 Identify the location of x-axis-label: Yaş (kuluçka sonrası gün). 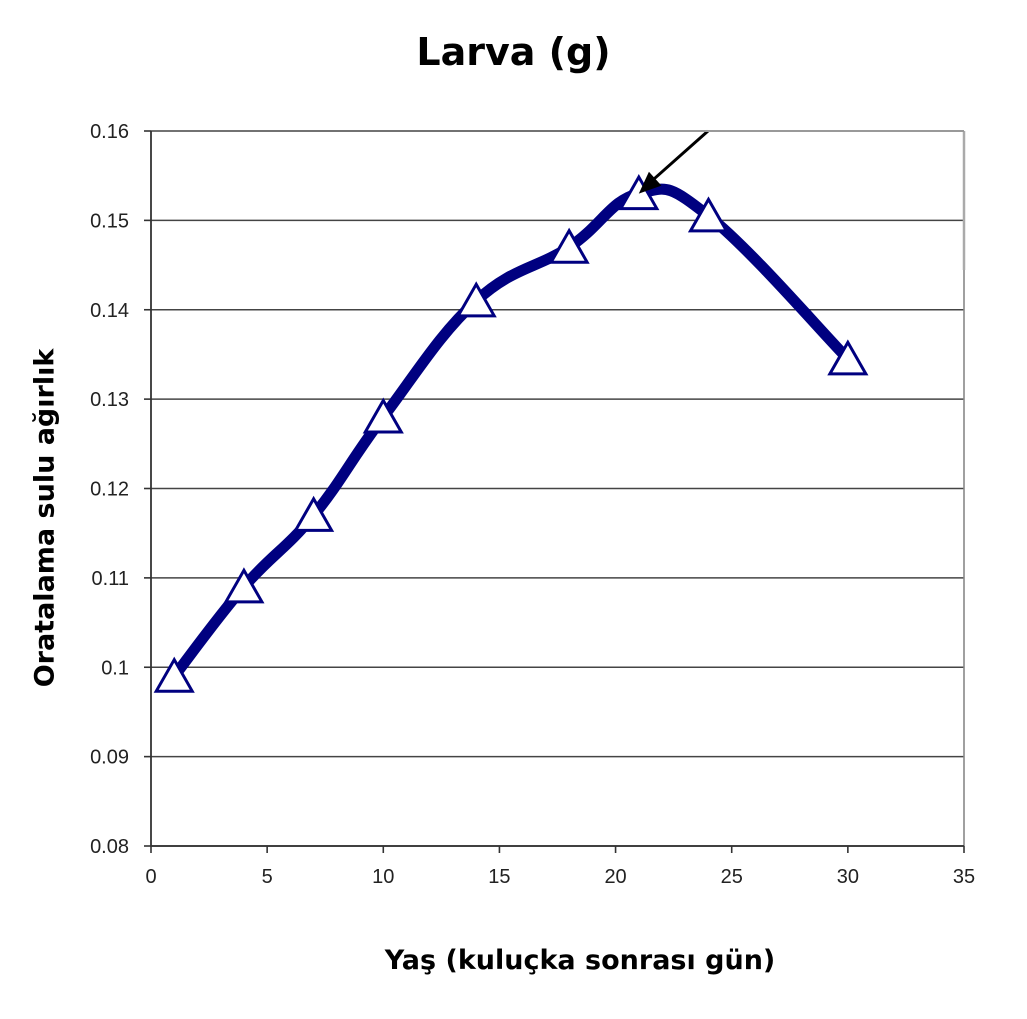
(580, 960).